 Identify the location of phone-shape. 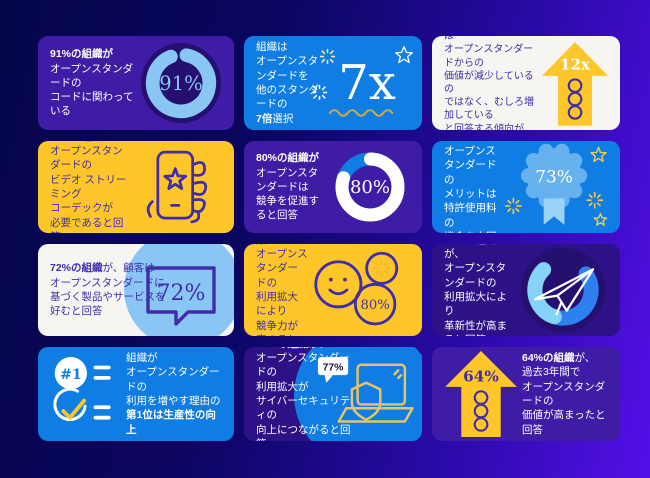
(175, 185).